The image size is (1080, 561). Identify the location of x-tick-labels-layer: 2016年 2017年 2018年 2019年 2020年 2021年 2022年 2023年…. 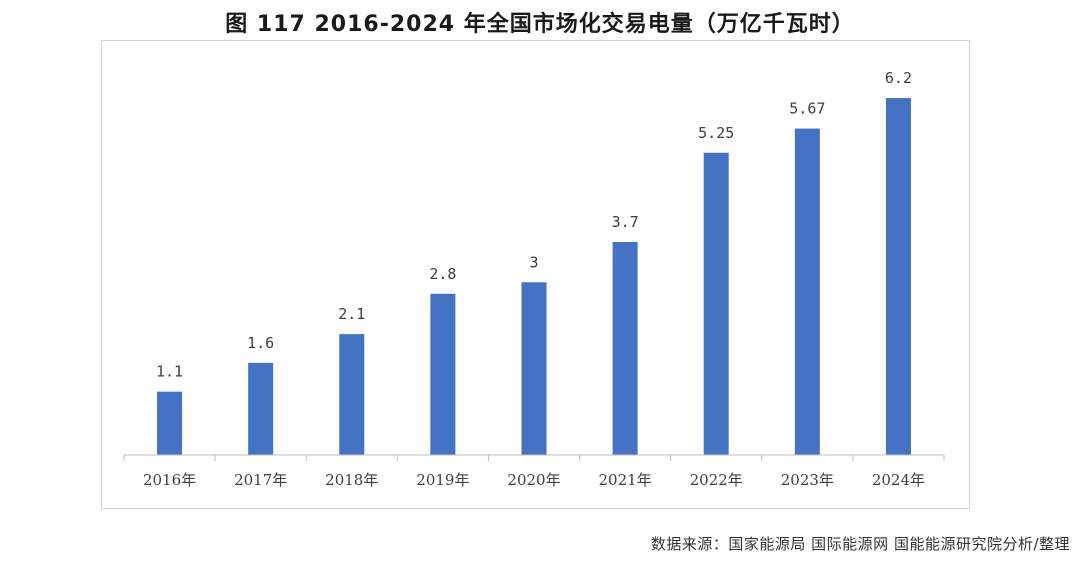
(534, 480).